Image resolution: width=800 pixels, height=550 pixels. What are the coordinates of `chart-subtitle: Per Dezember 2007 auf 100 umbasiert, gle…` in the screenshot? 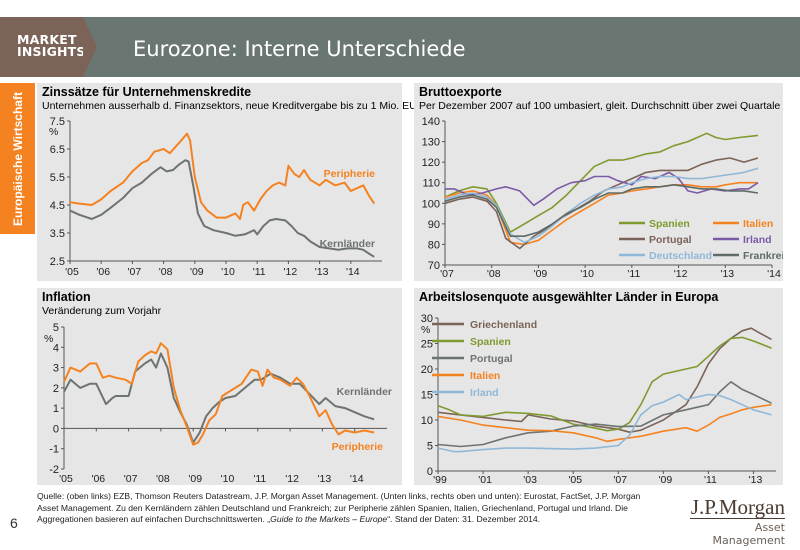 It's located at (600, 106).